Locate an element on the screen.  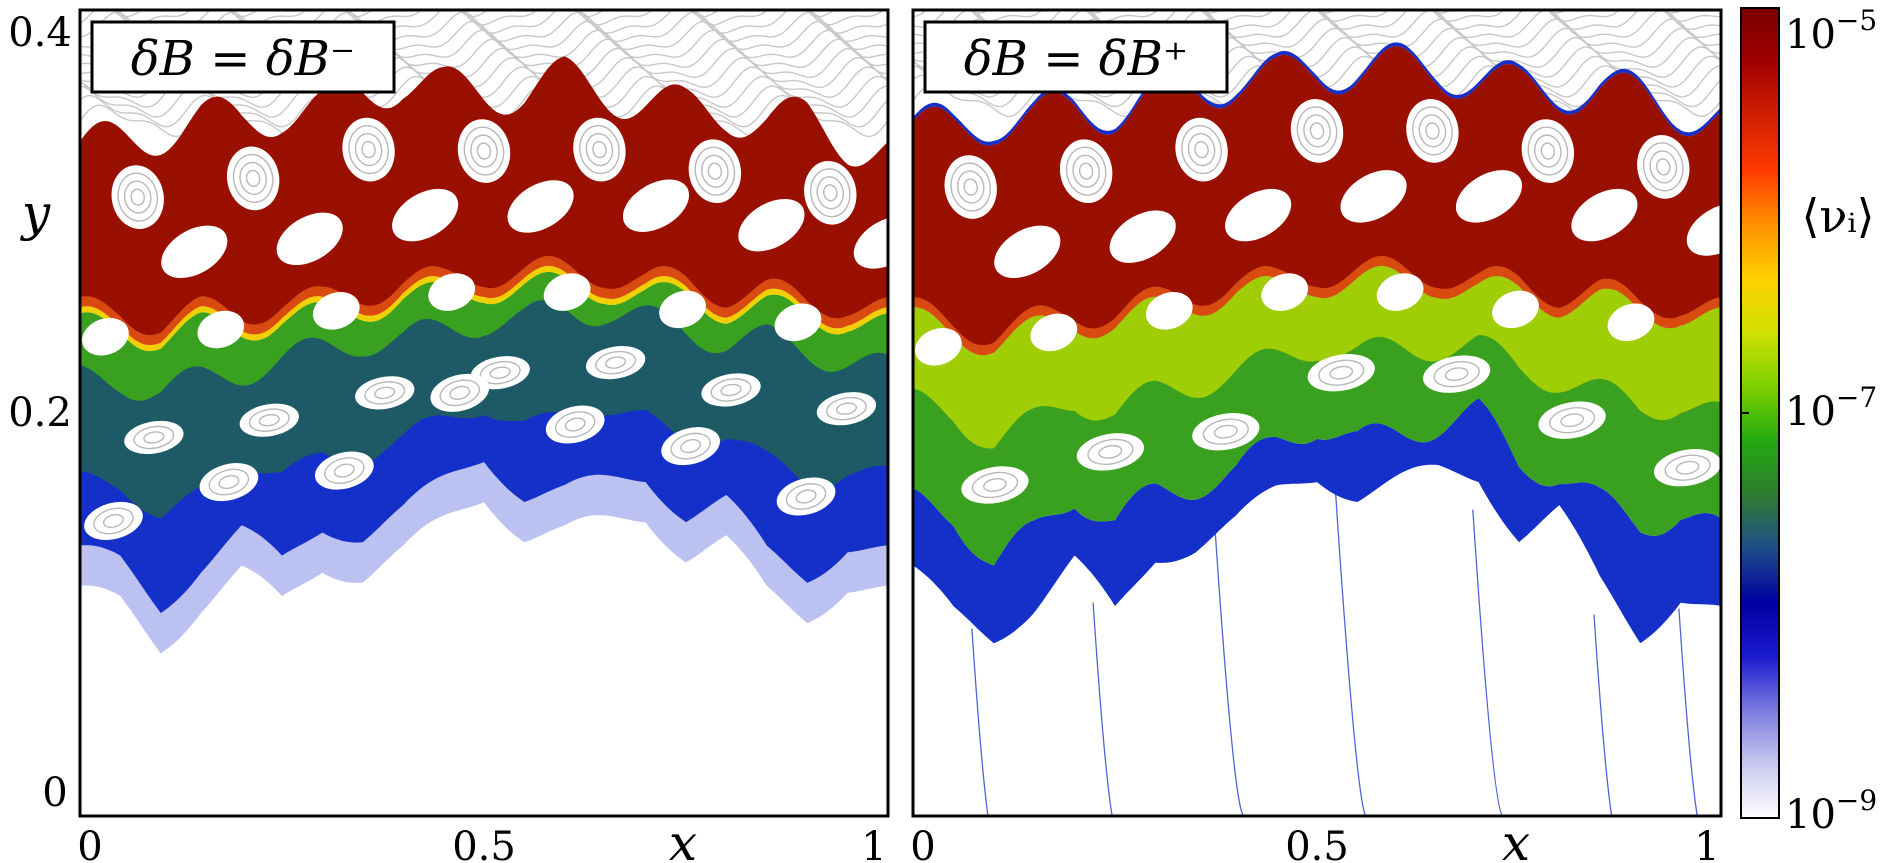
right-x-tick-label-0.5: 0.5 is located at coordinates (1317, 843).